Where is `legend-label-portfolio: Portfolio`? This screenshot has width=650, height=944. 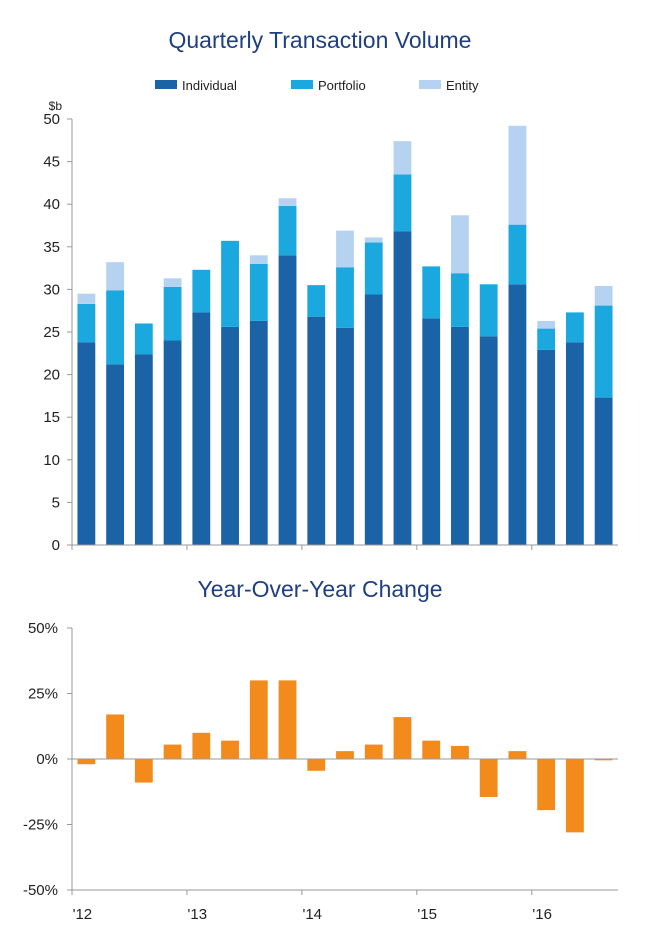
legend-label-portfolio: Portfolio is located at coordinates (342, 85).